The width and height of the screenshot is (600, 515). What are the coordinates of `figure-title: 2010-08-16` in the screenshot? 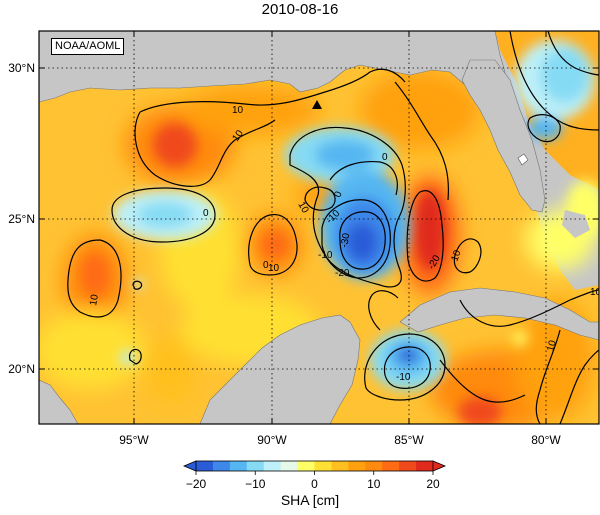 It's located at (300, 9).